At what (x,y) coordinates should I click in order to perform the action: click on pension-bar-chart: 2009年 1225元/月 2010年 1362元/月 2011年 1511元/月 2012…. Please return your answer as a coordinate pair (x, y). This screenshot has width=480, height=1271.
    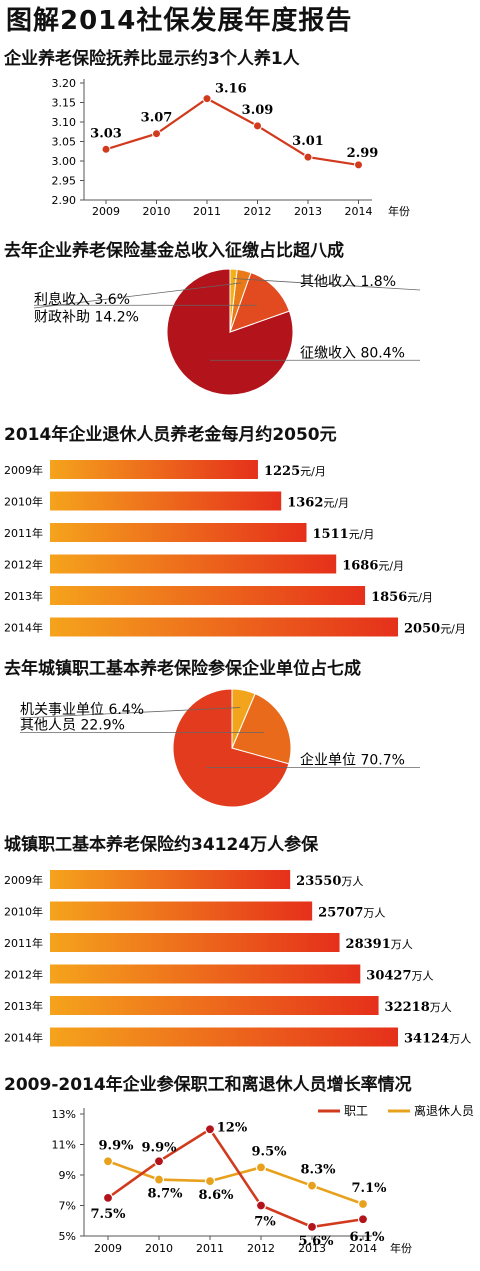
    Looking at the image, I should click on (235, 548).